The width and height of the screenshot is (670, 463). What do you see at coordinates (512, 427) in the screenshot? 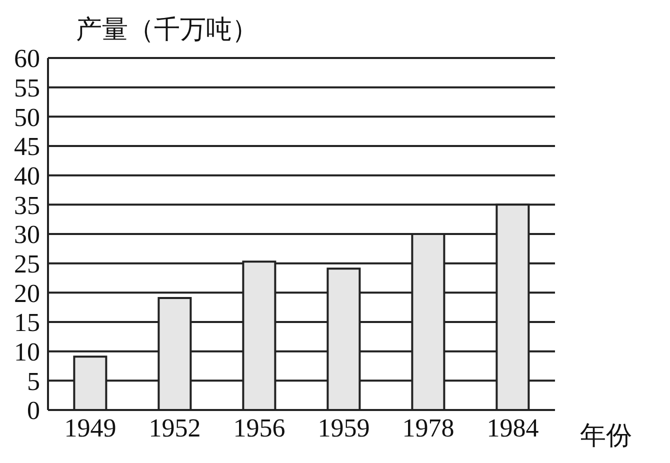
I see `x-tick-label: 1984` at bounding box center [512, 427].